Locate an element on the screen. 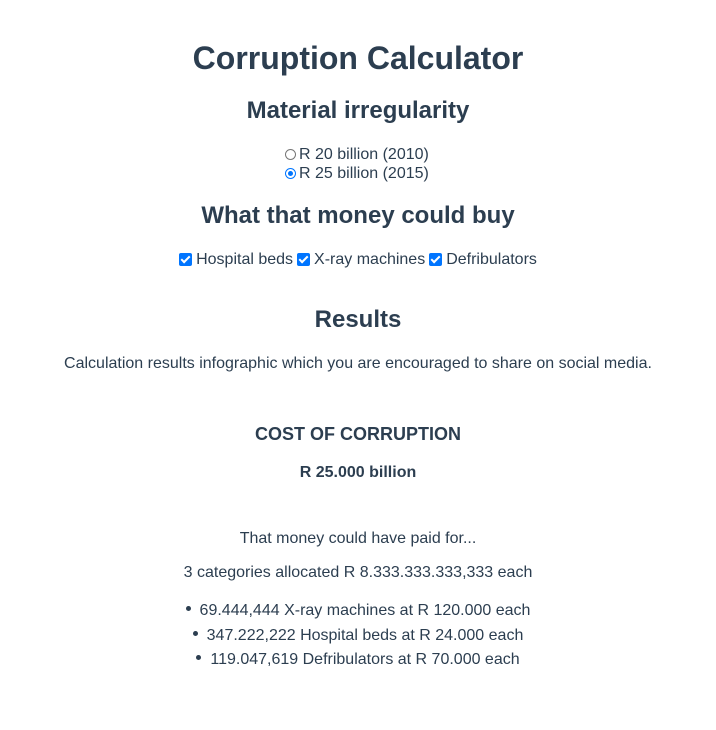  irregularity-heading: Material irregularity is located at coordinates (358, 110).